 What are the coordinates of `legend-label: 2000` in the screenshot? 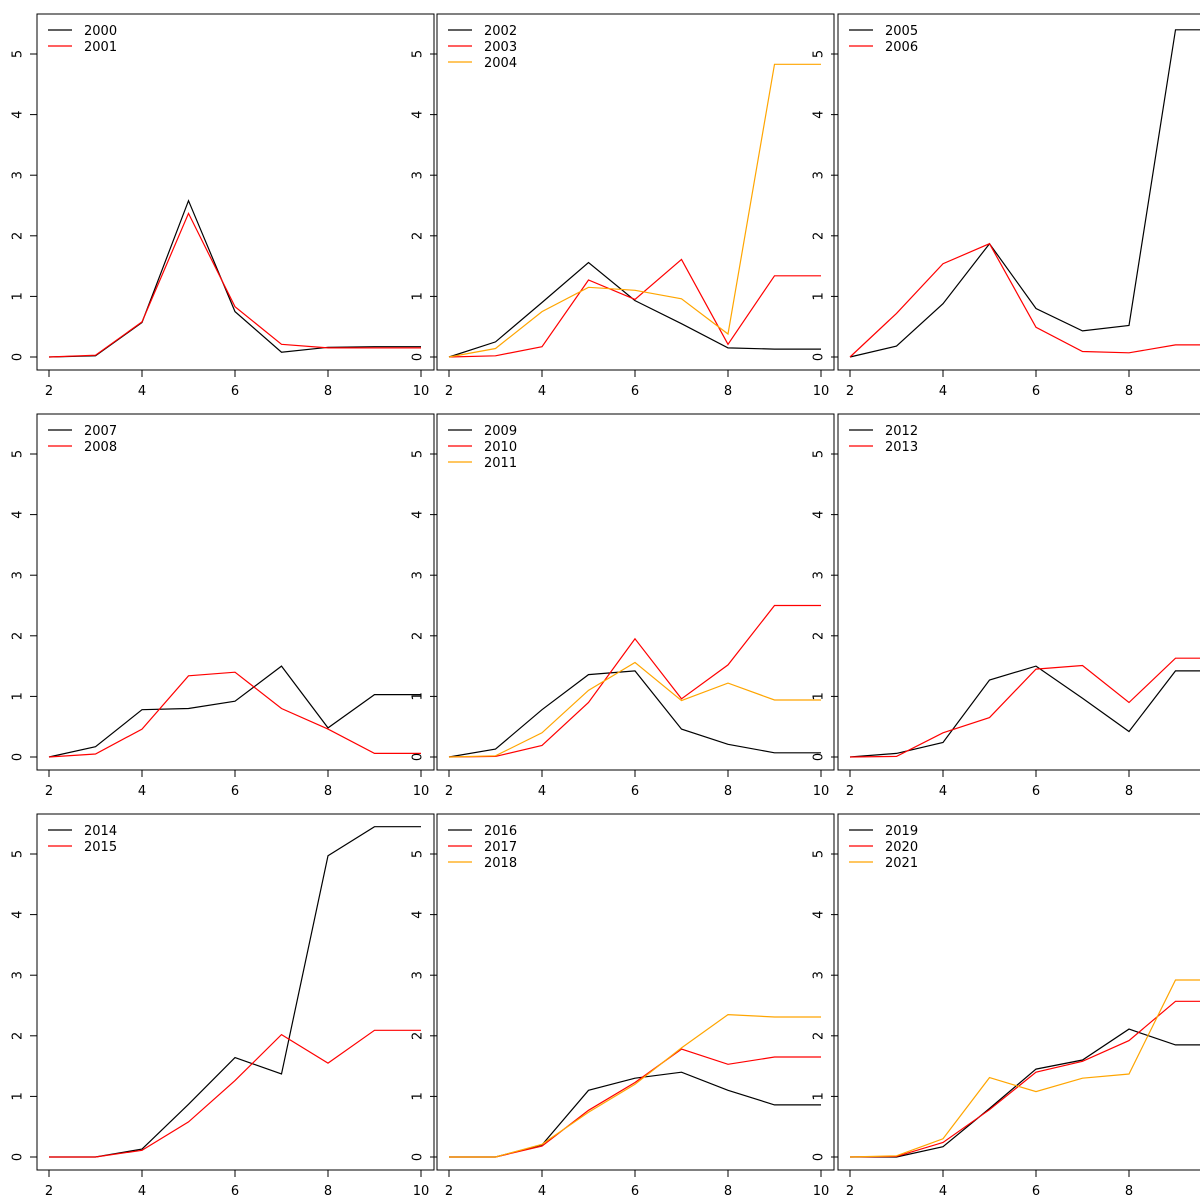 It's located at (100, 31).